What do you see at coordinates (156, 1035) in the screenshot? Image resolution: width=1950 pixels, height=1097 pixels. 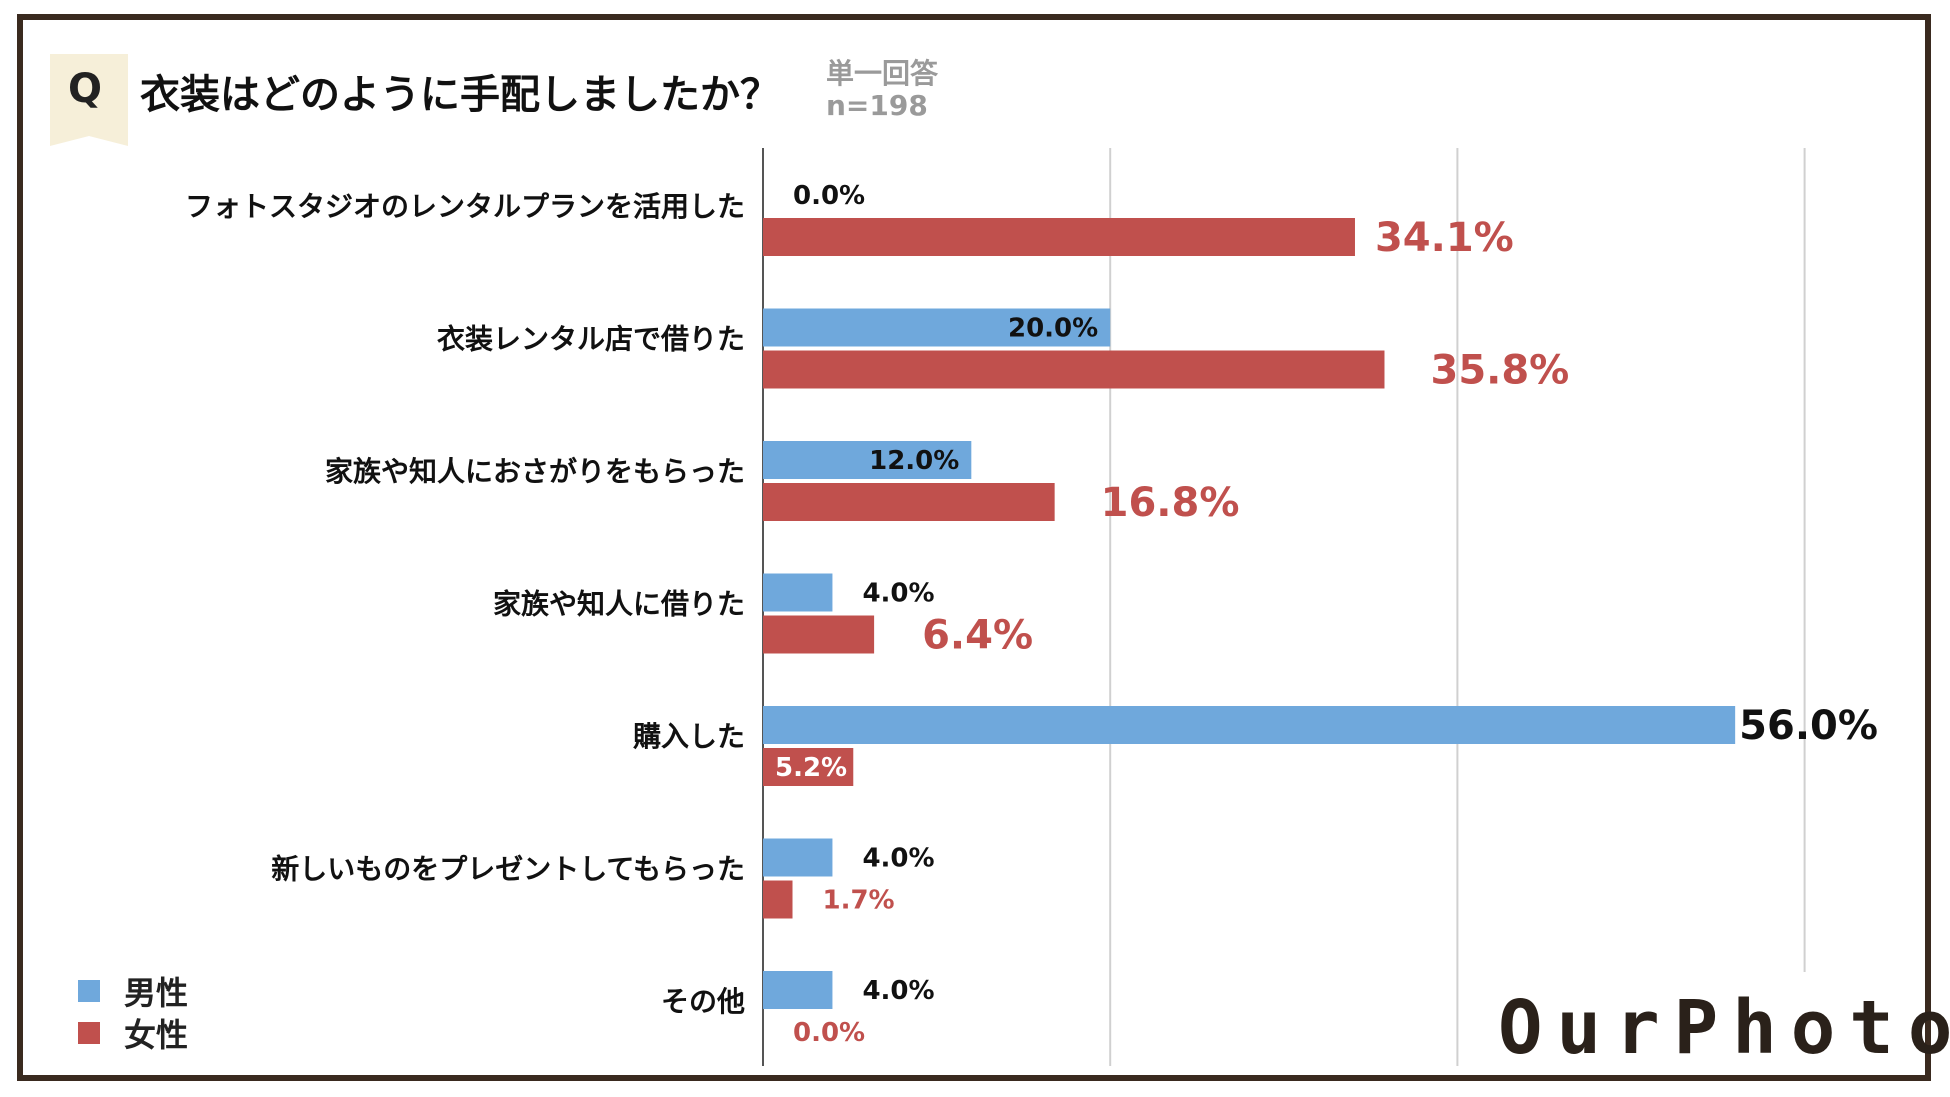 I see `legend-label-female: 女性` at bounding box center [156, 1035].